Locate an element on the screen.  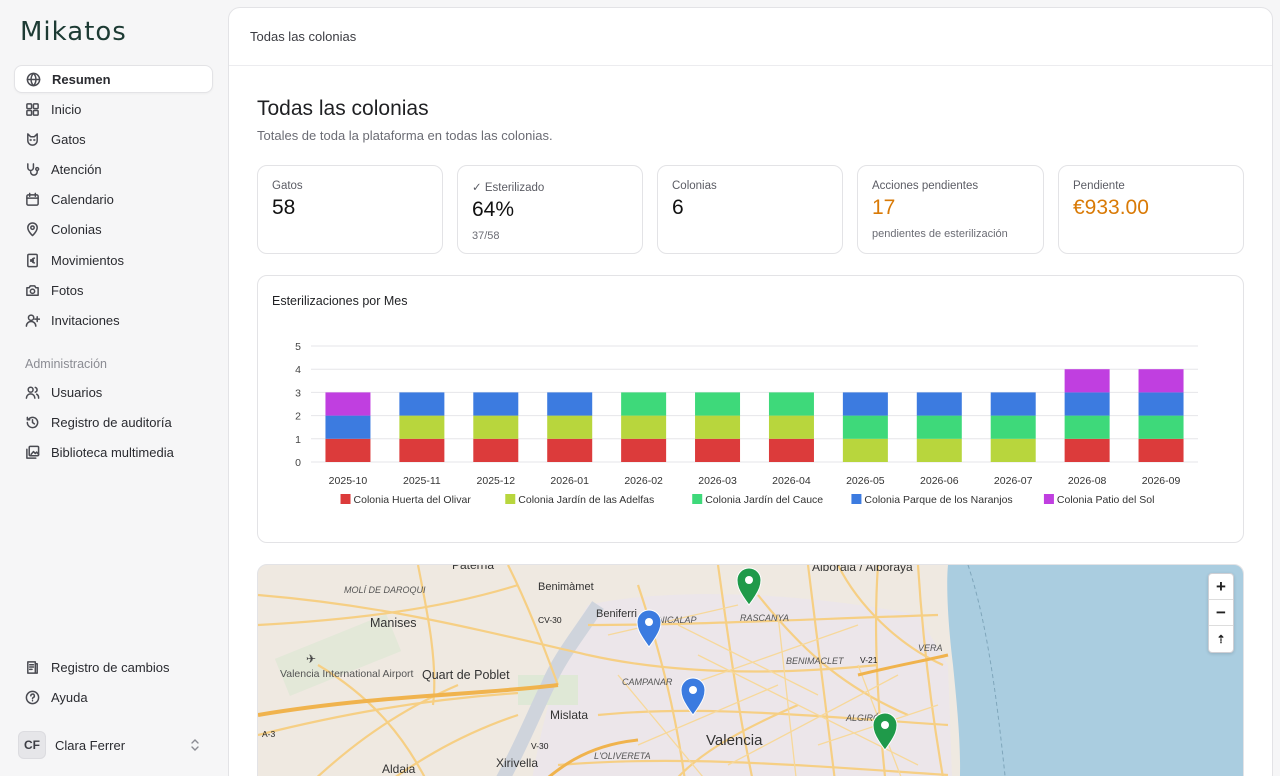
admin-section-label: Administración is located at coordinates (66, 364).